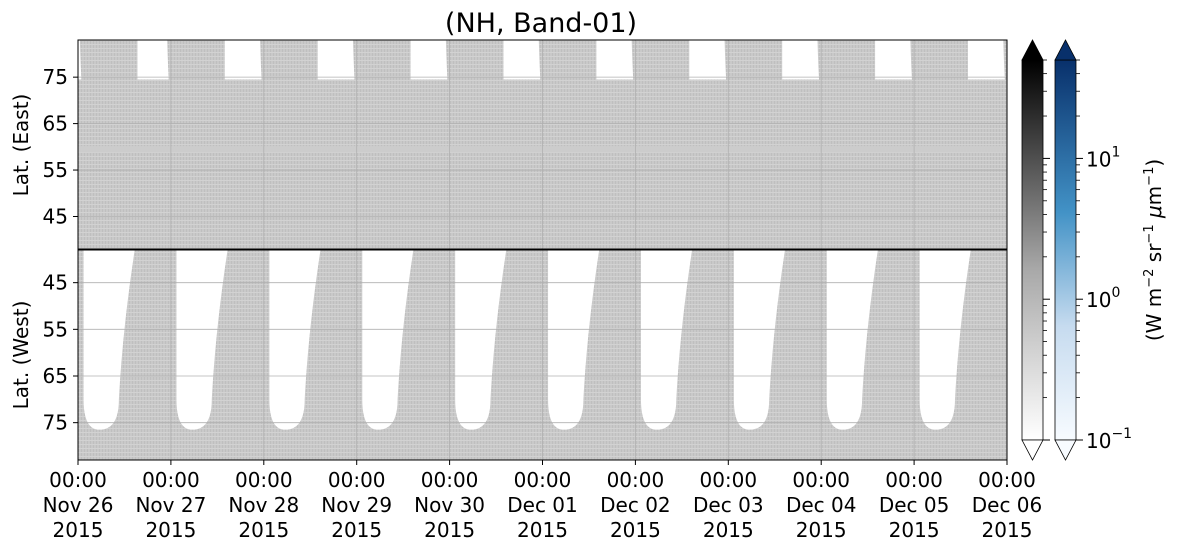  Describe the element at coordinates (78, 505) in the screenshot. I see `xtick-label: 00:00 Nov 26 2015` at that location.